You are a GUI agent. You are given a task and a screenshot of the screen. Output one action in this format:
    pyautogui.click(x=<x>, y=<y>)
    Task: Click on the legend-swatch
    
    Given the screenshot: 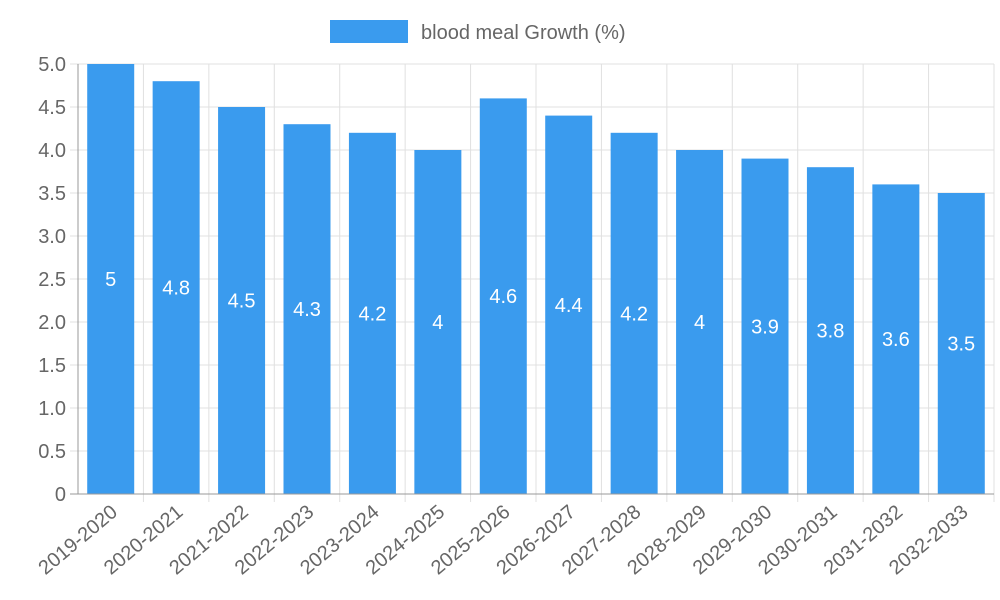 What is the action you would take?
    pyautogui.click(x=369, y=31)
    